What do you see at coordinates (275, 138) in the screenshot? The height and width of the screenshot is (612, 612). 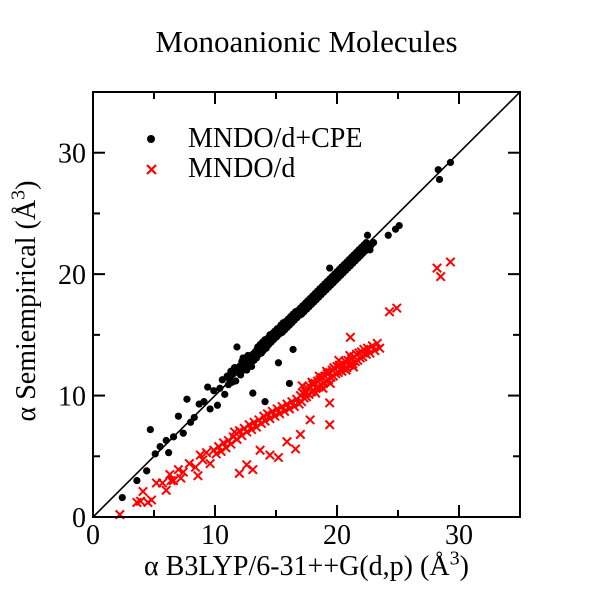 I see `legend-label-mndo-d-cpe: MNDO/d+CPE` at bounding box center [275, 138].